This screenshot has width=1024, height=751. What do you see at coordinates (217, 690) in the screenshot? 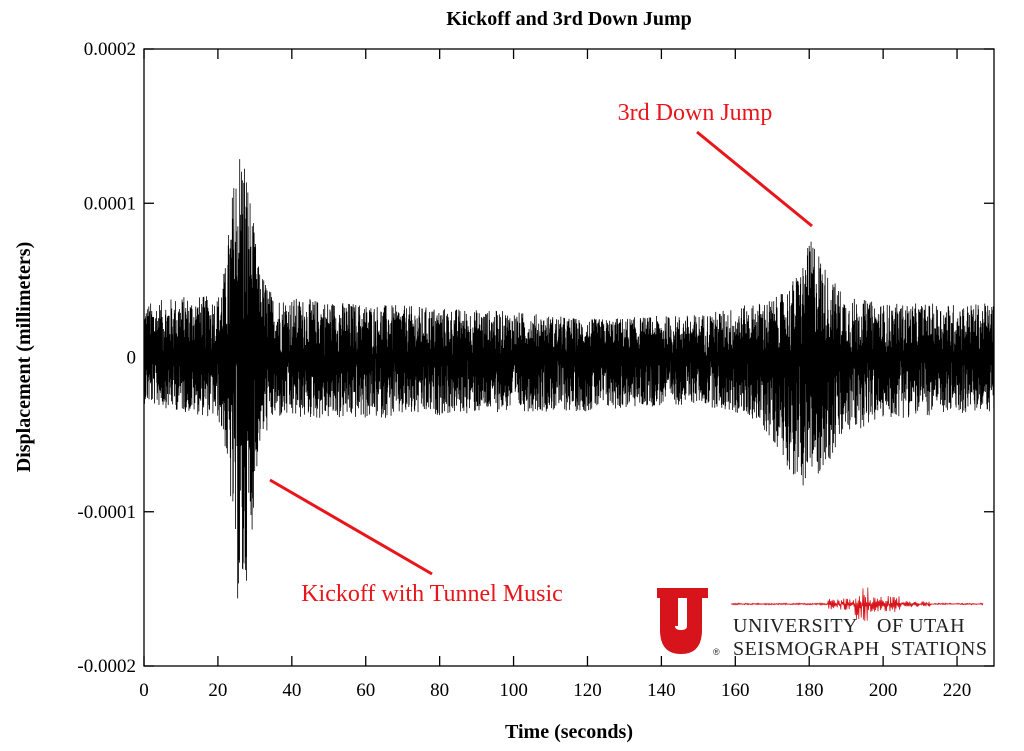
I see `x-tick-label: 20` at bounding box center [217, 690].